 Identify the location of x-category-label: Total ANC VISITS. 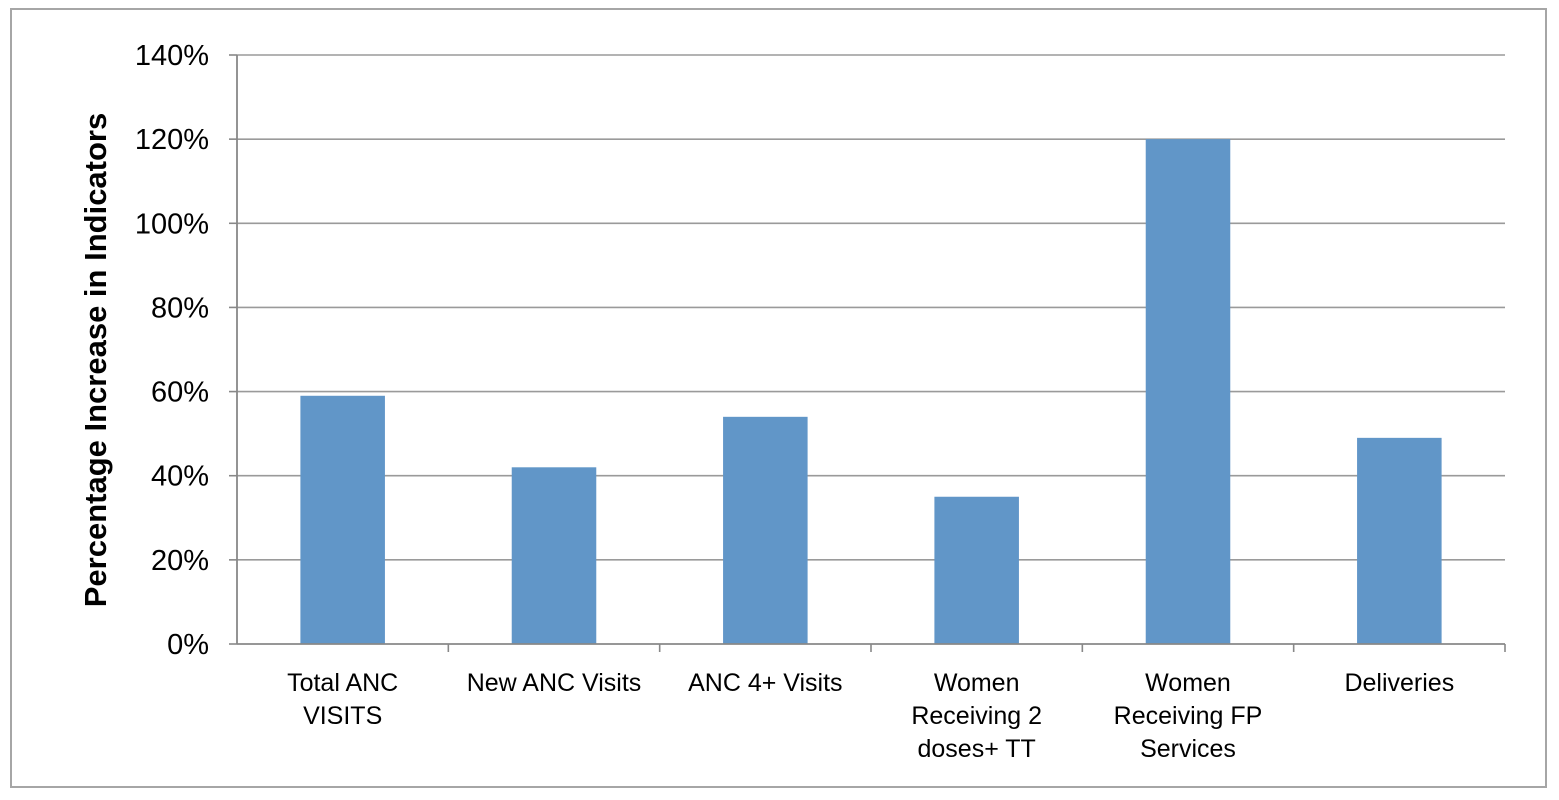
(342, 699).